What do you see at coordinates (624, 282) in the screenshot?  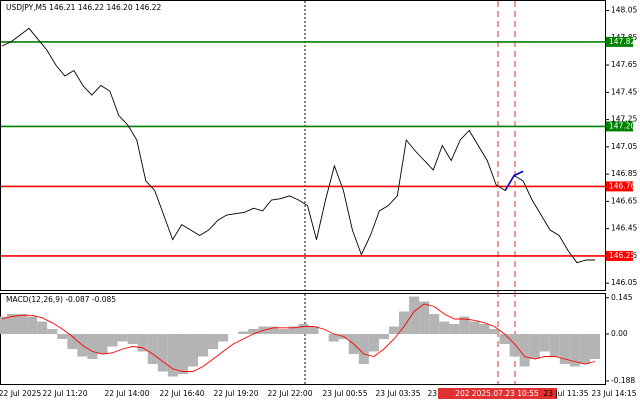 I see `y-tick-label: 146.05` at bounding box center [624, 282].